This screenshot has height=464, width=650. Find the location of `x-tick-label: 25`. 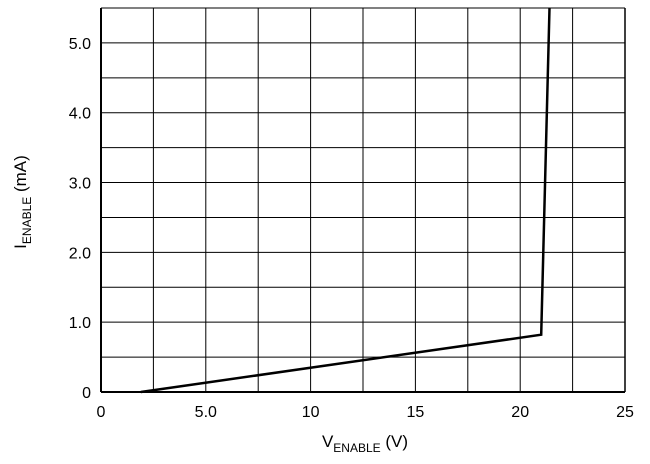

x-tick-label: 25 is located at coordinates (625, 412).